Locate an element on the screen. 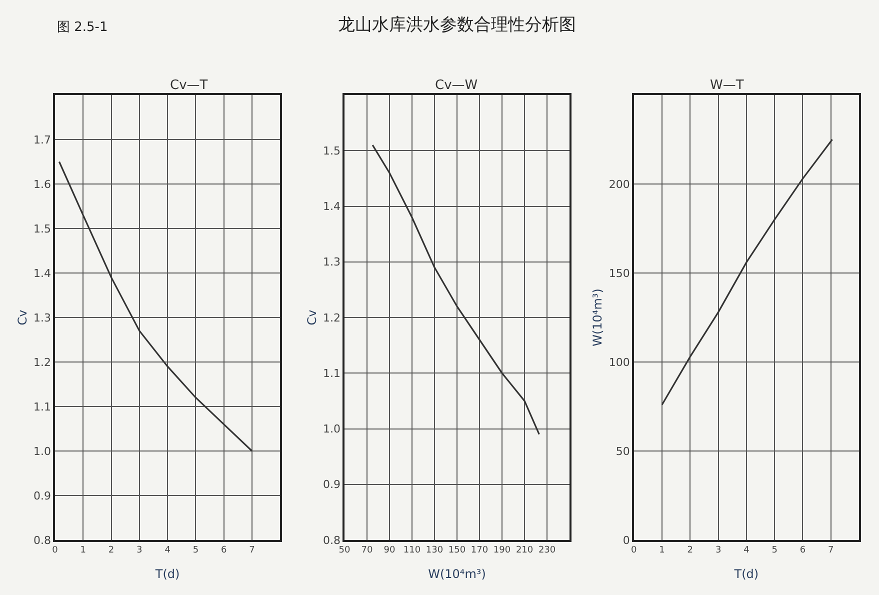 The height and width of the screenshot is (595, 879). caption: 图 2.5-1 is located at coordinates (82, 27).